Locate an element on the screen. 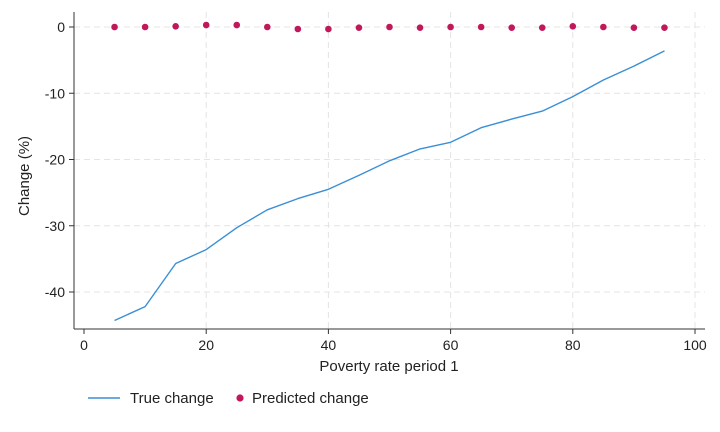 Image resolution: width=720 pixels, height=432 pixels. y-axis-title: Change (%) is located at coordinates (24, 176).